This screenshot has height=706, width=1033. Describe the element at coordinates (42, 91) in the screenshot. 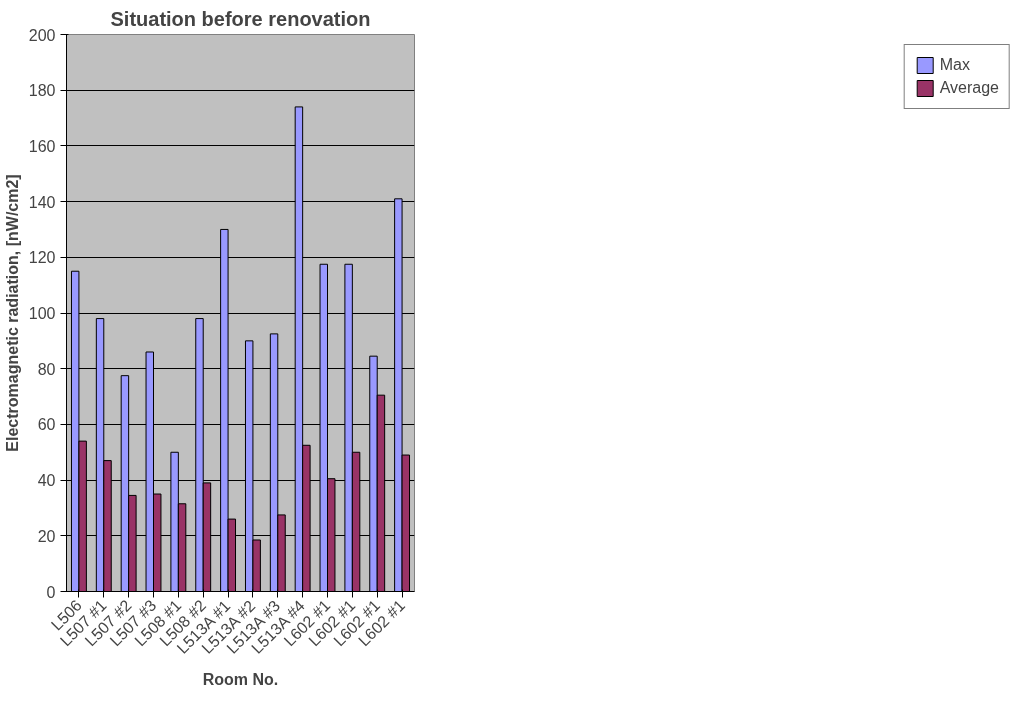

I see `y-tick-label: 180` at that location.